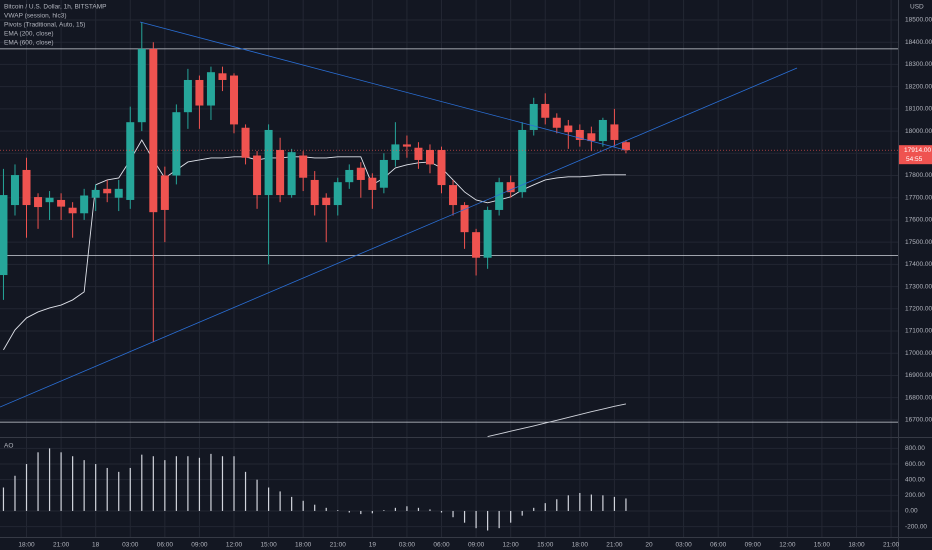 The width and height of the screenshot is (932, 550). Describe the element at coordinates (649, 545) in the screenshot. I see `x-tick-label: 20` at that location.